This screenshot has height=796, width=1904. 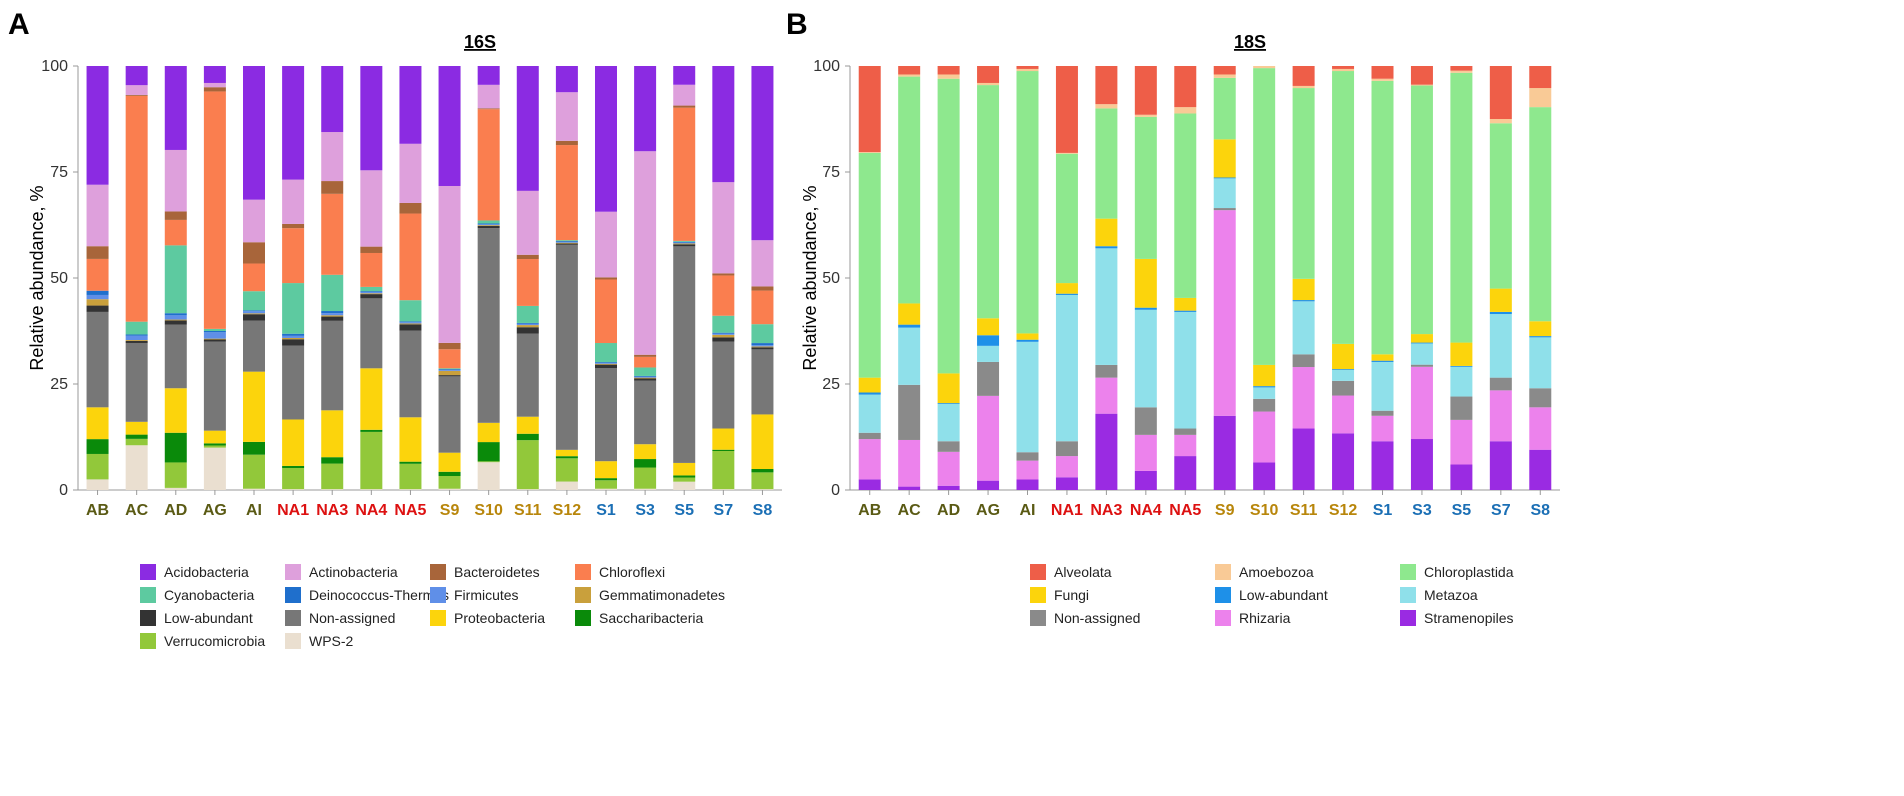 I want to click on bar-segment-ad-non-assigned, so click(x=175, y=356).